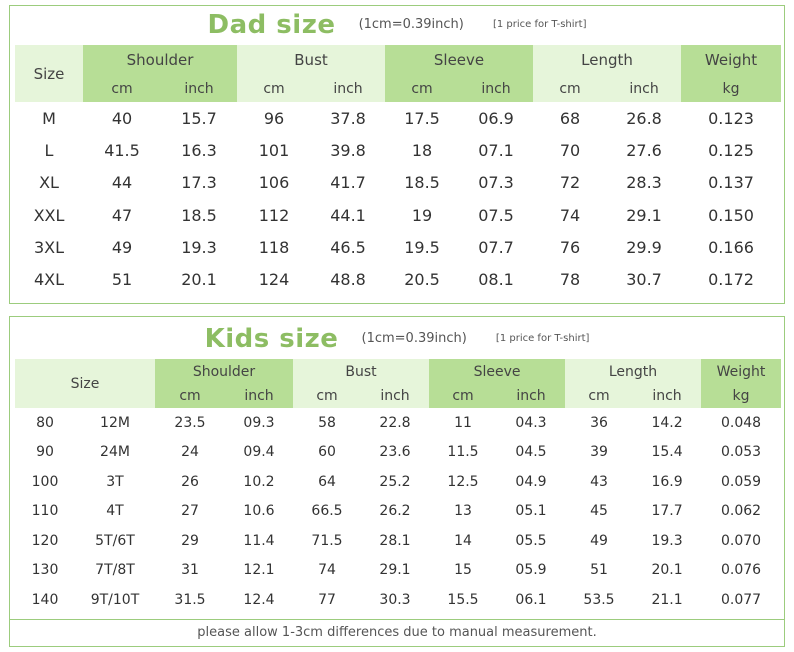 Image resolution: width=794 pixels, height=652 pixels. Describe the element at coordinates (49, 215) in the screenshot. I see `dad-table-cell: XXL` at that location.